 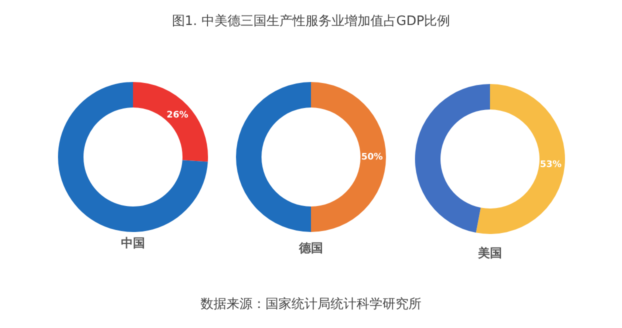 I want to click on text: 图1. 中美德三国生产性服务业增加值占GDP比例, so click(x=311, y=21).